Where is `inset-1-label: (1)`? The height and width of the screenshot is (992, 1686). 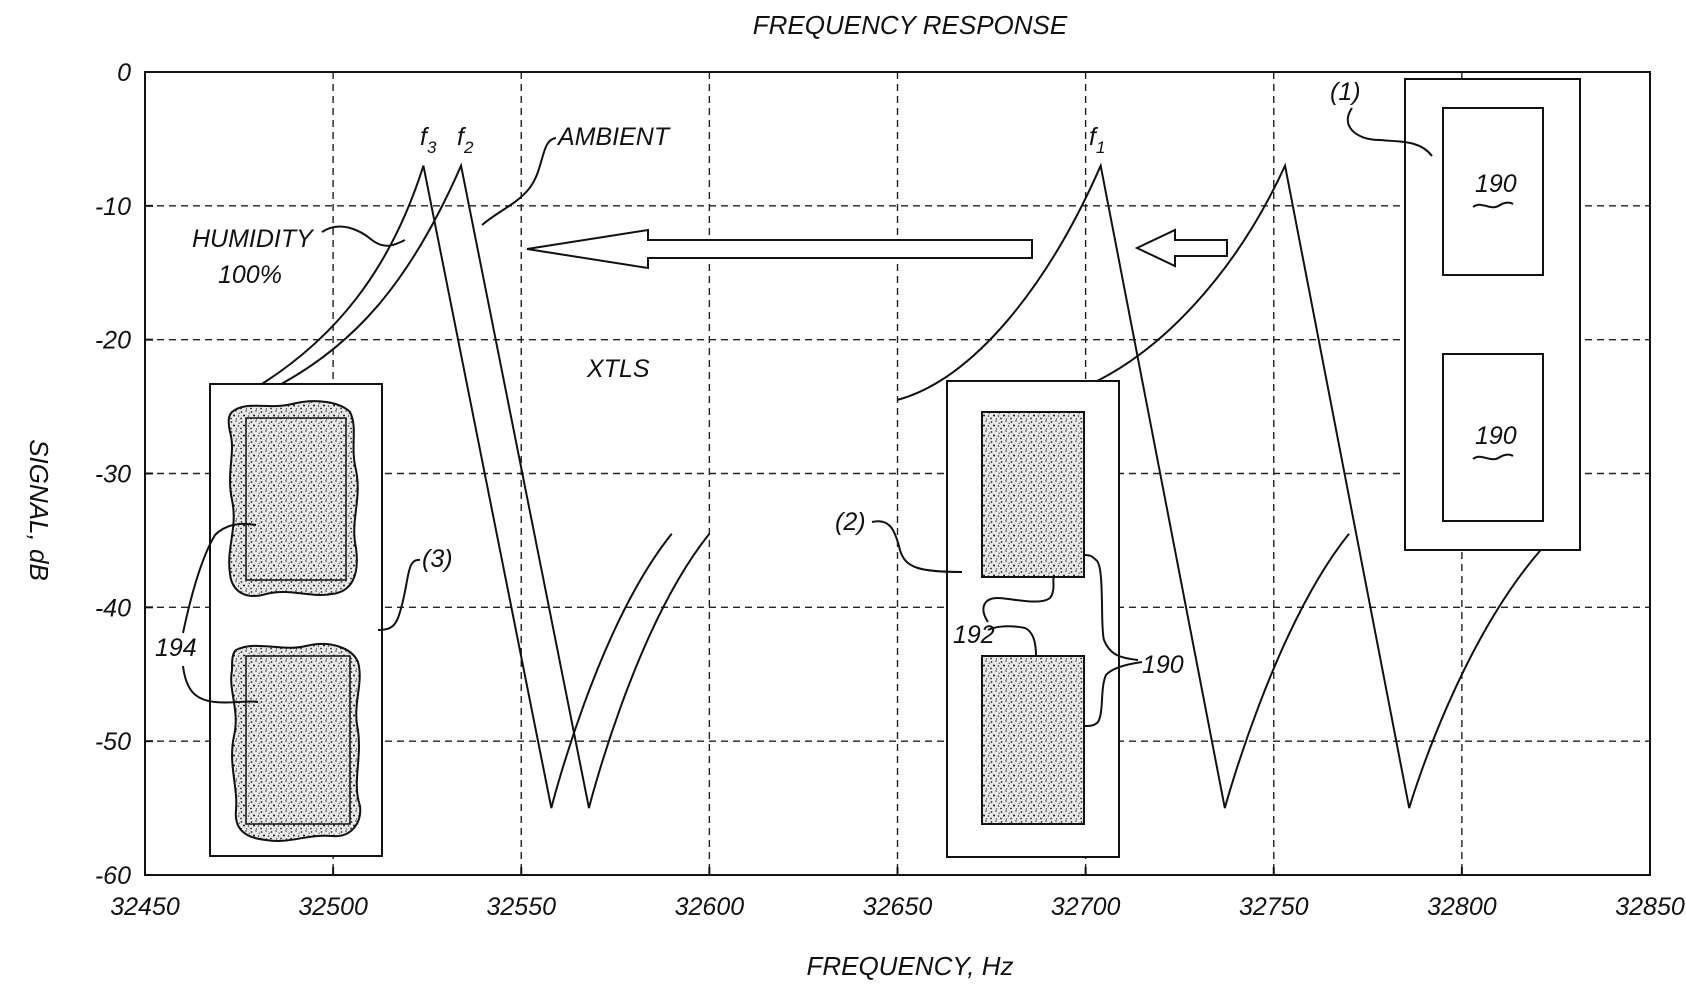 inset-1-label: (1) is located at coordinates (1345, 92).